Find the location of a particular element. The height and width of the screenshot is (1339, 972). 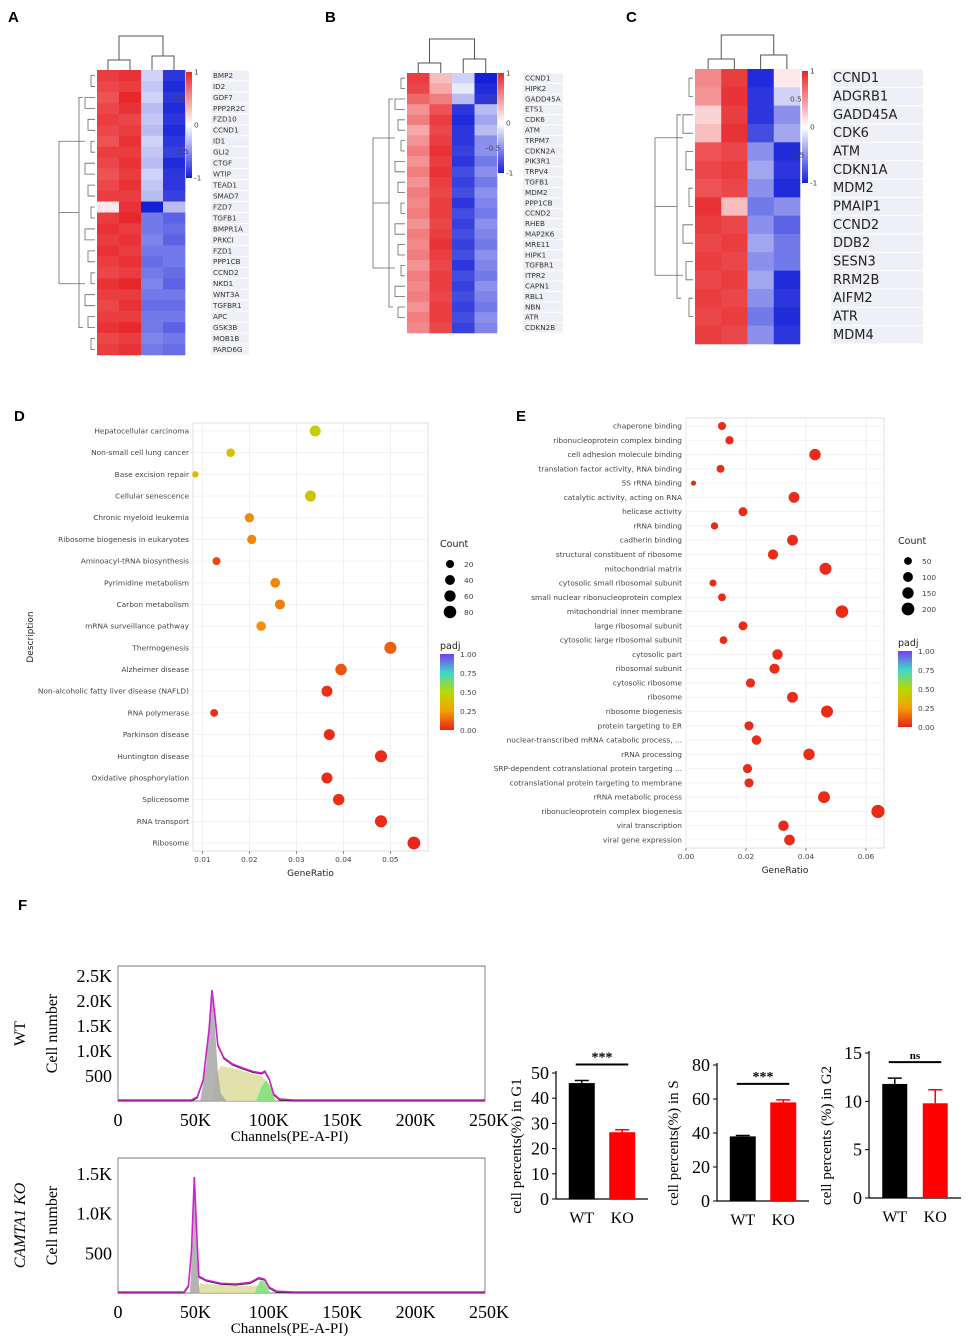

panel-label-b: B is located at coordinates (330, 17).